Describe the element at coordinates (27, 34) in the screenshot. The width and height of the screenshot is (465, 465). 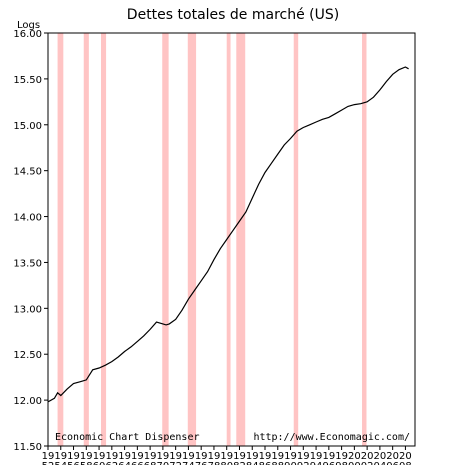
I see `y-tick-label: 16.00` at that location.